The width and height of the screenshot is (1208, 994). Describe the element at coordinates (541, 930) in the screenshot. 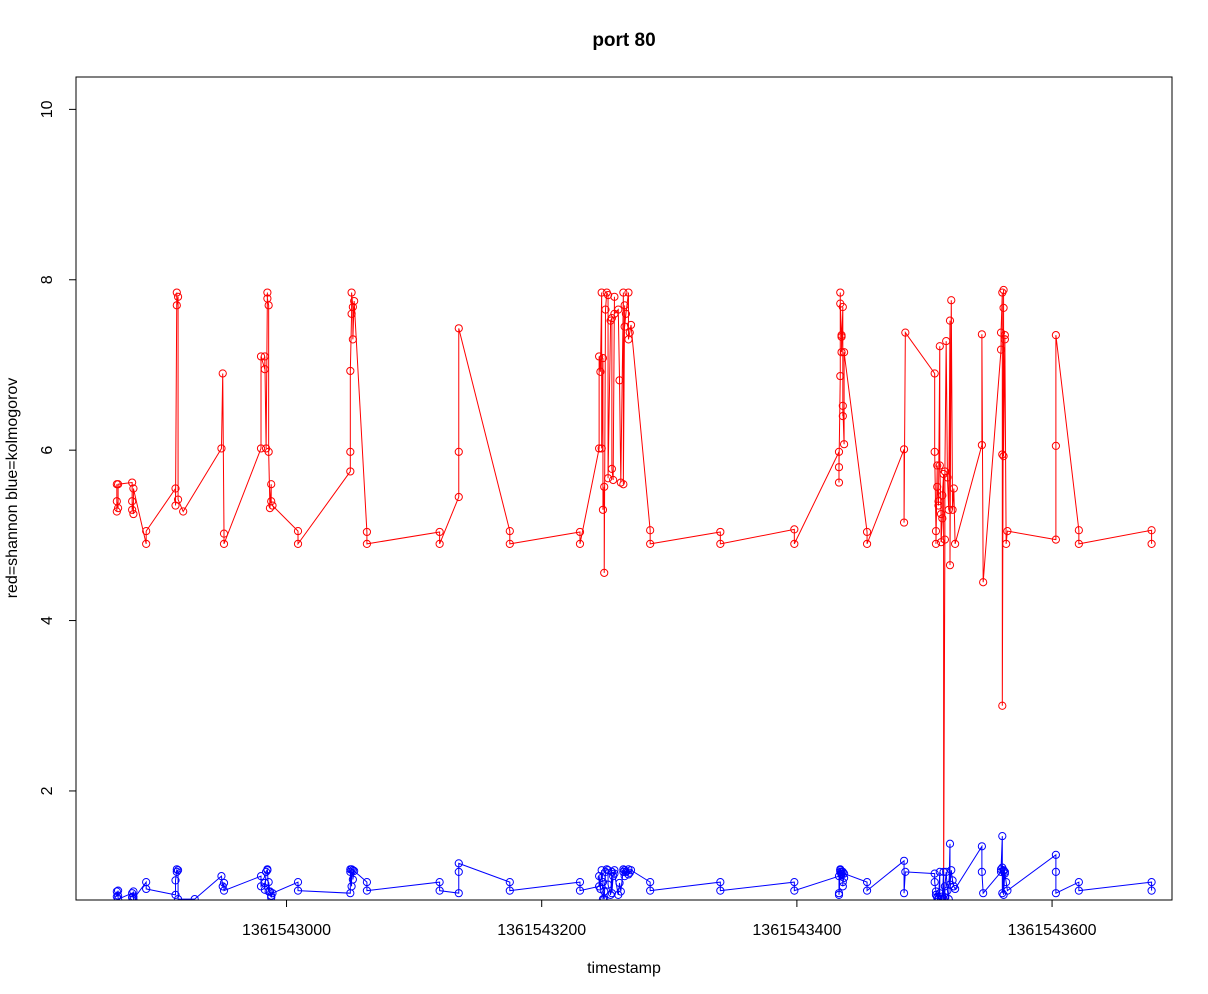

I see `x-tick-label: 1361543200` at that location.